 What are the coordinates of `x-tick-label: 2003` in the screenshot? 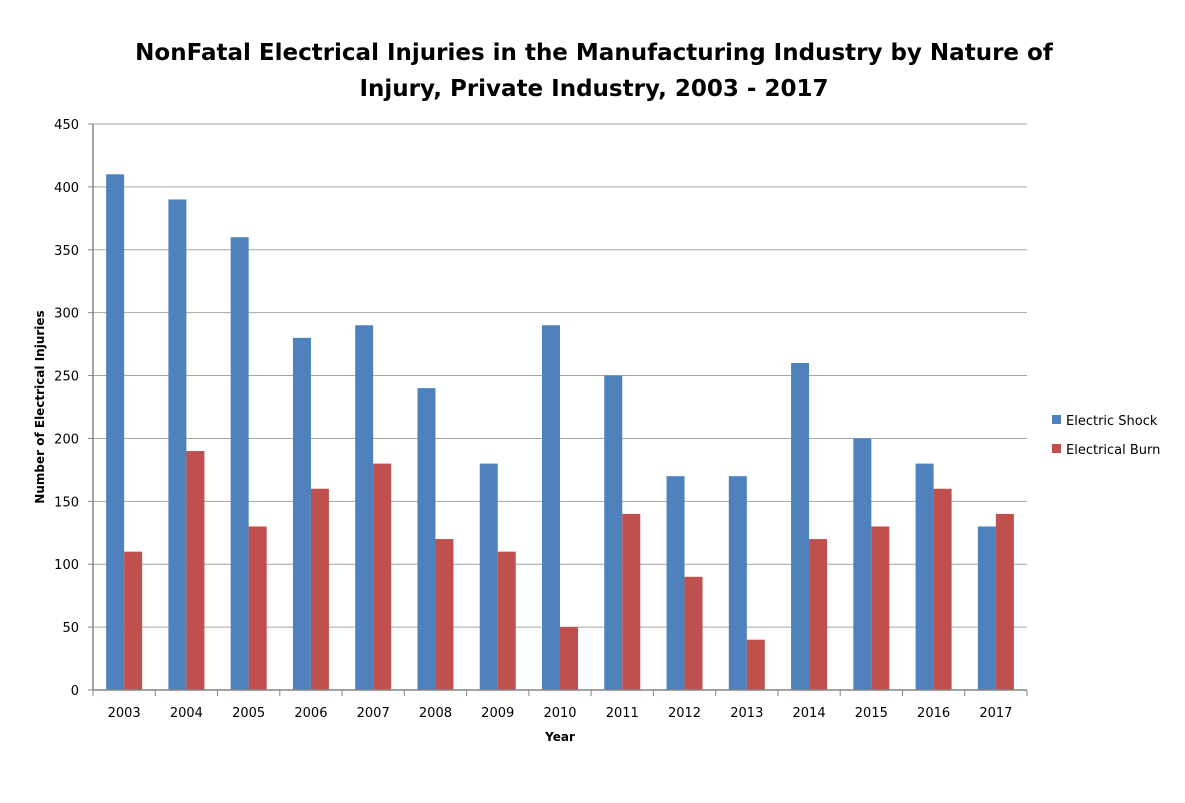 It's located at (124, 713).